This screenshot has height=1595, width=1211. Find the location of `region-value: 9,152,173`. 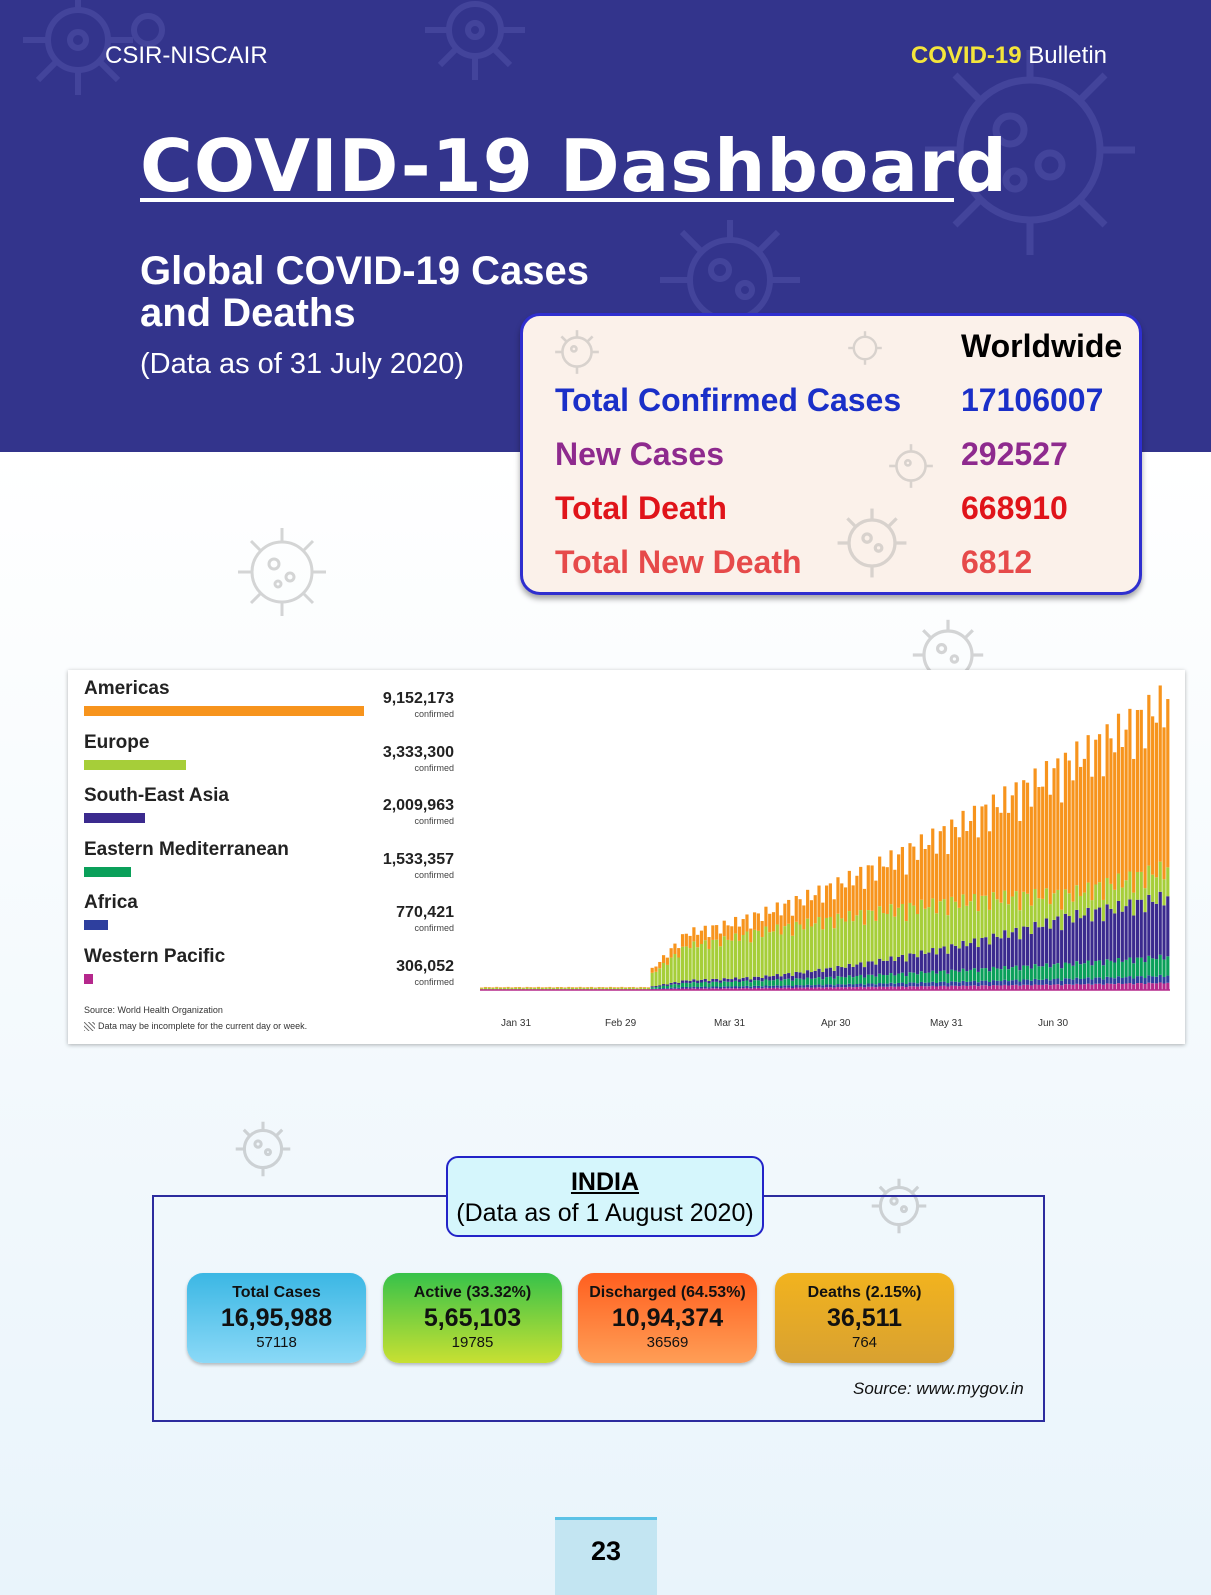

region-value: 9,152,173 is located at coordinates (418, 698).